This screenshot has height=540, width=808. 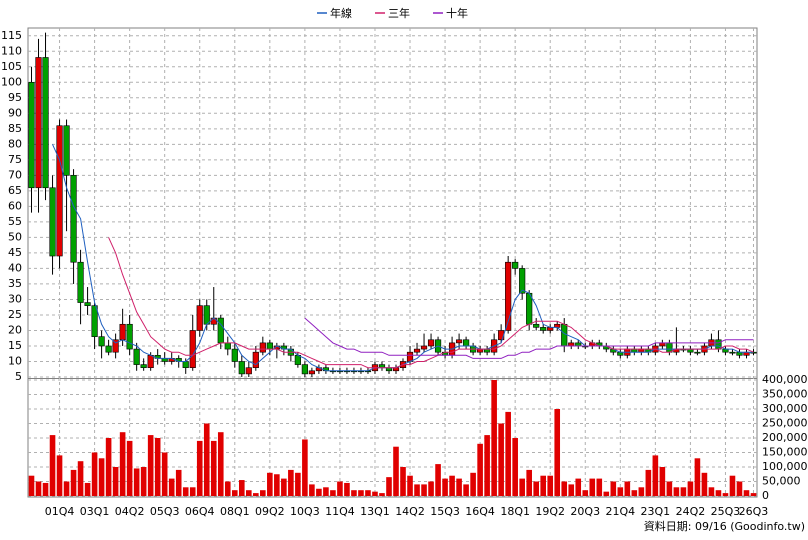 I want to click on x-tick-label: 13Q1, so click(x=375, y=511).